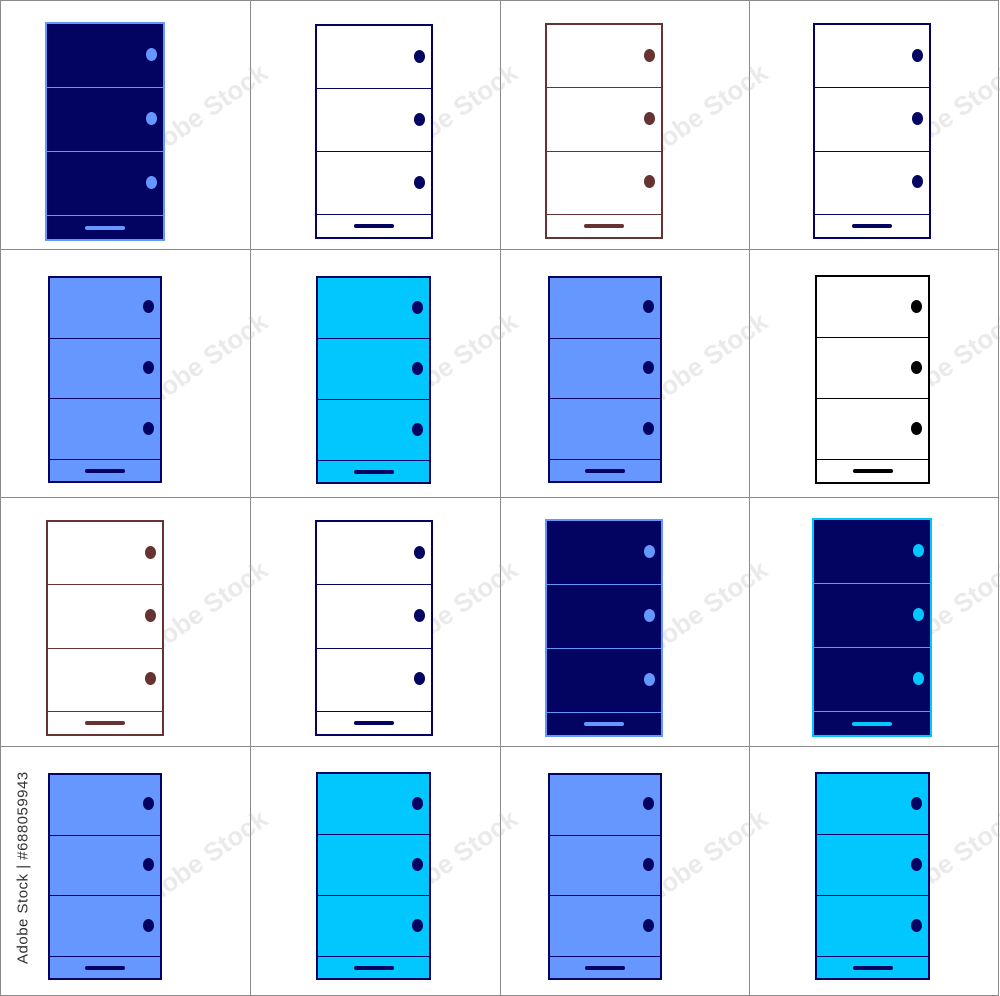 This screenshot has height=996, width=1000. Describe the element at coordinates (23, 868) in the screenshot. I see `stock-id-label: Adobe Stock | #688059943` at that location.